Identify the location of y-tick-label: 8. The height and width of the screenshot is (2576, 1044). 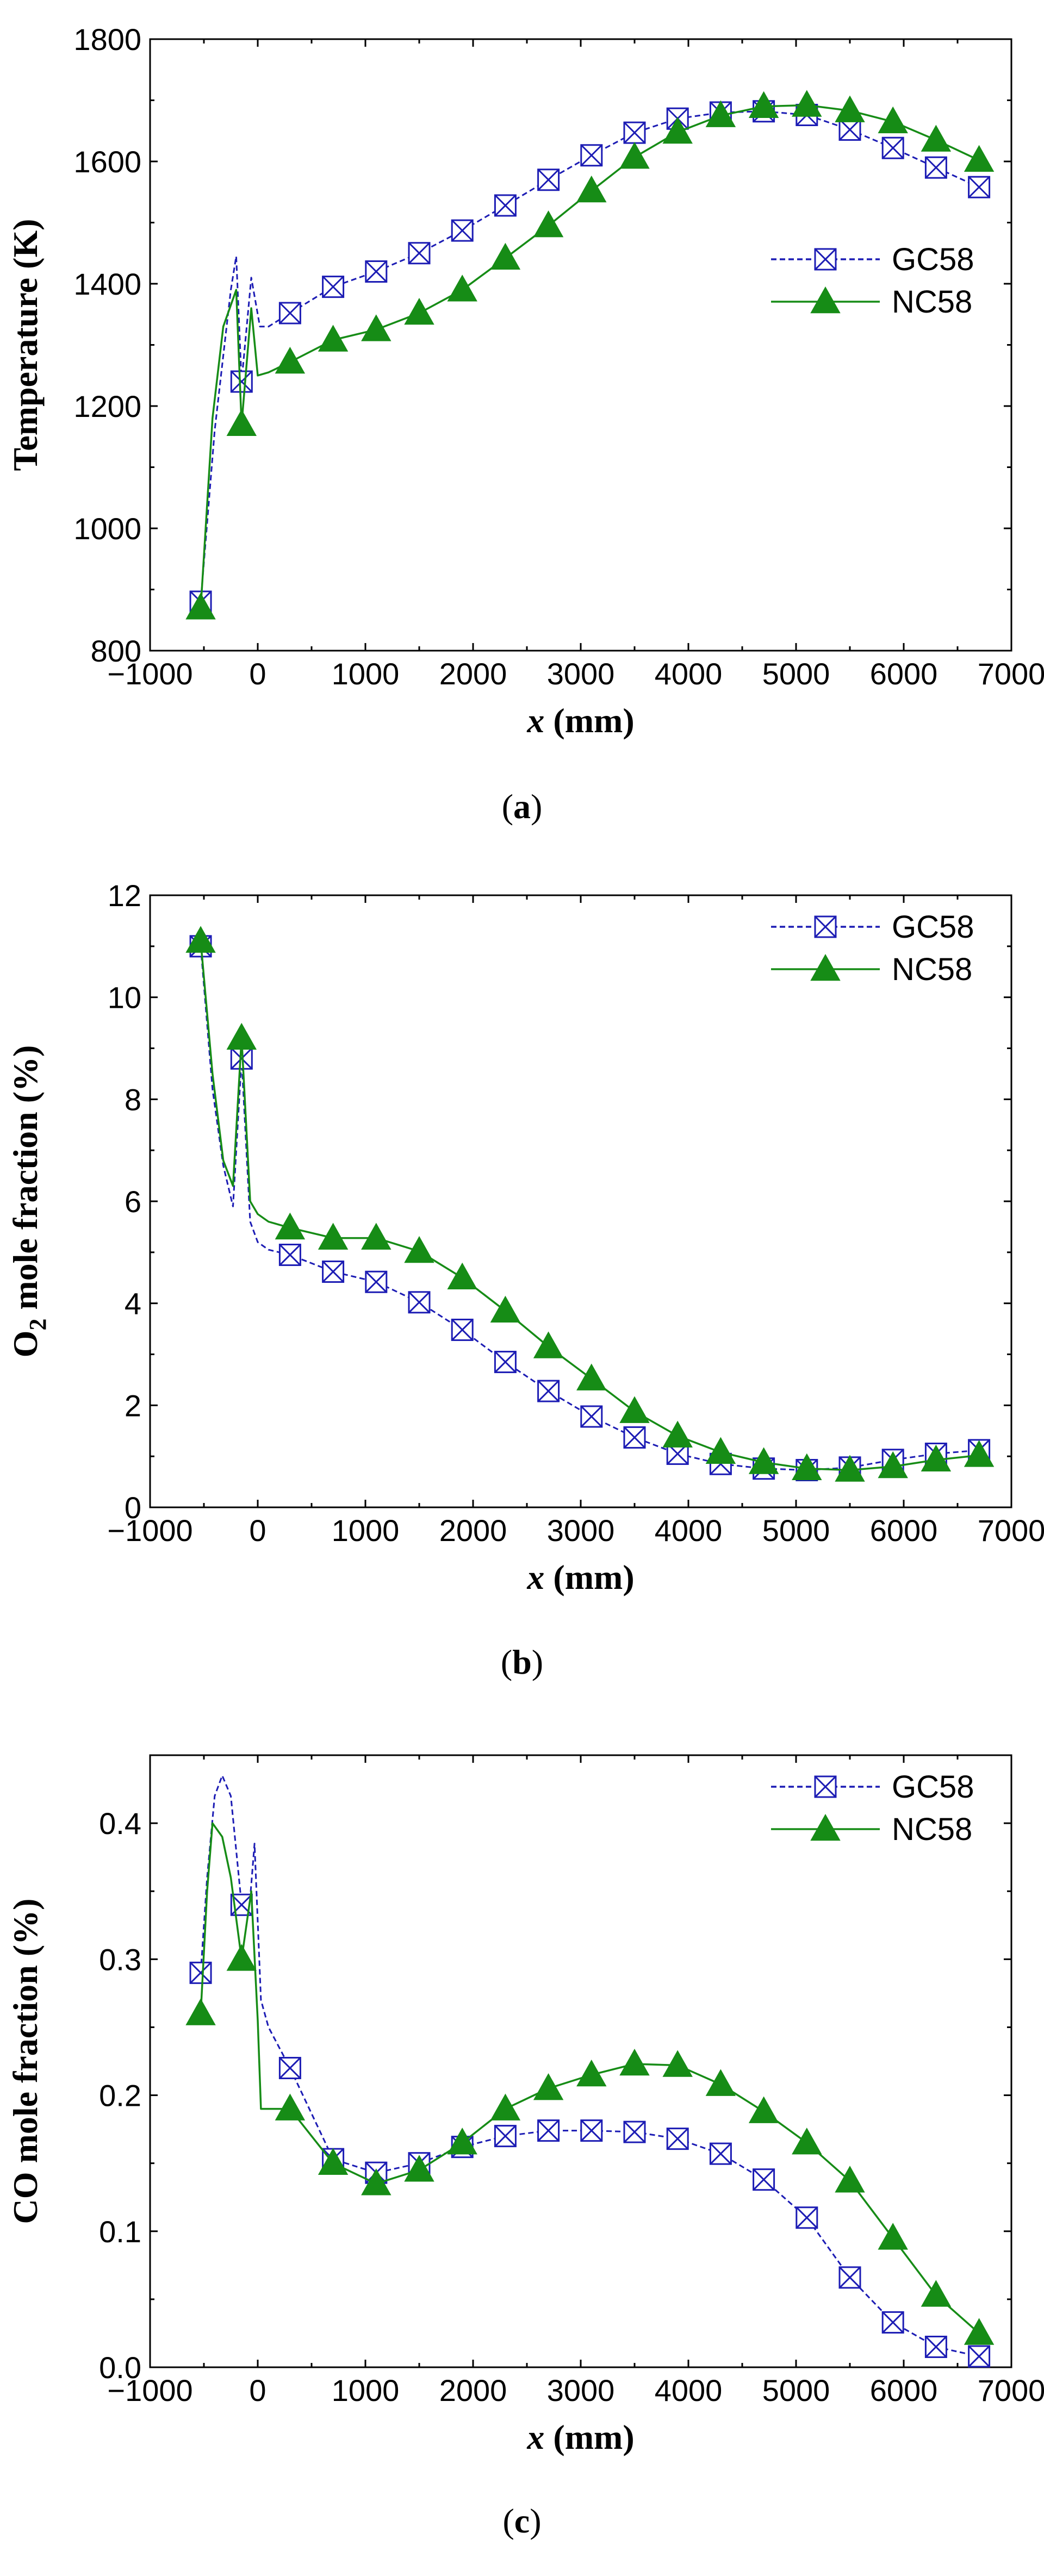
(133, 1099).